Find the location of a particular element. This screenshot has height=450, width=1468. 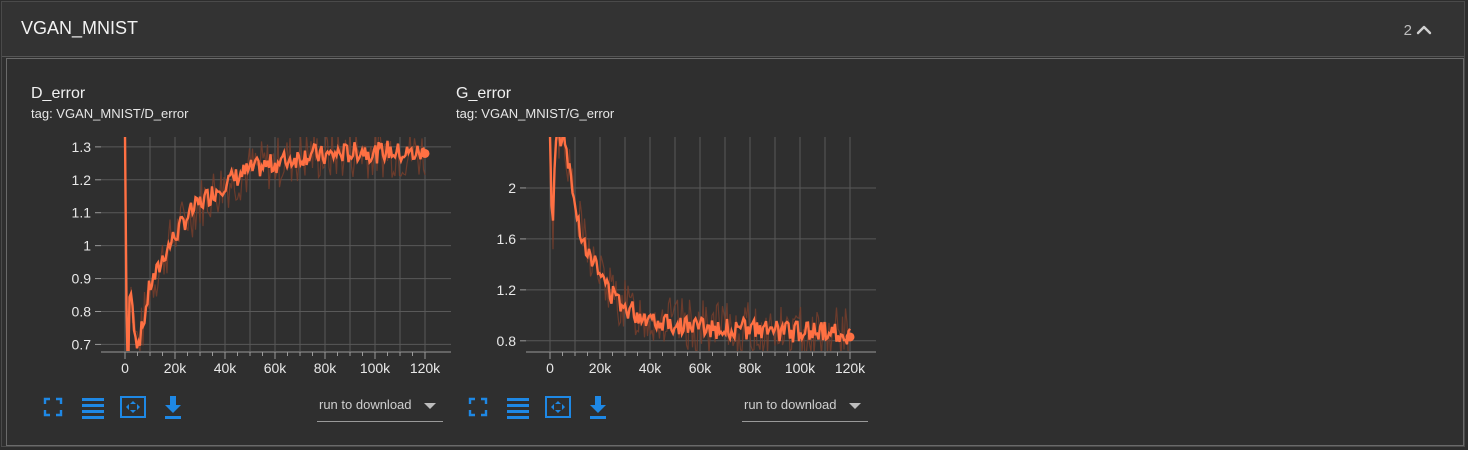

y-tick-label: 1 is located at coordinates (87, 246).